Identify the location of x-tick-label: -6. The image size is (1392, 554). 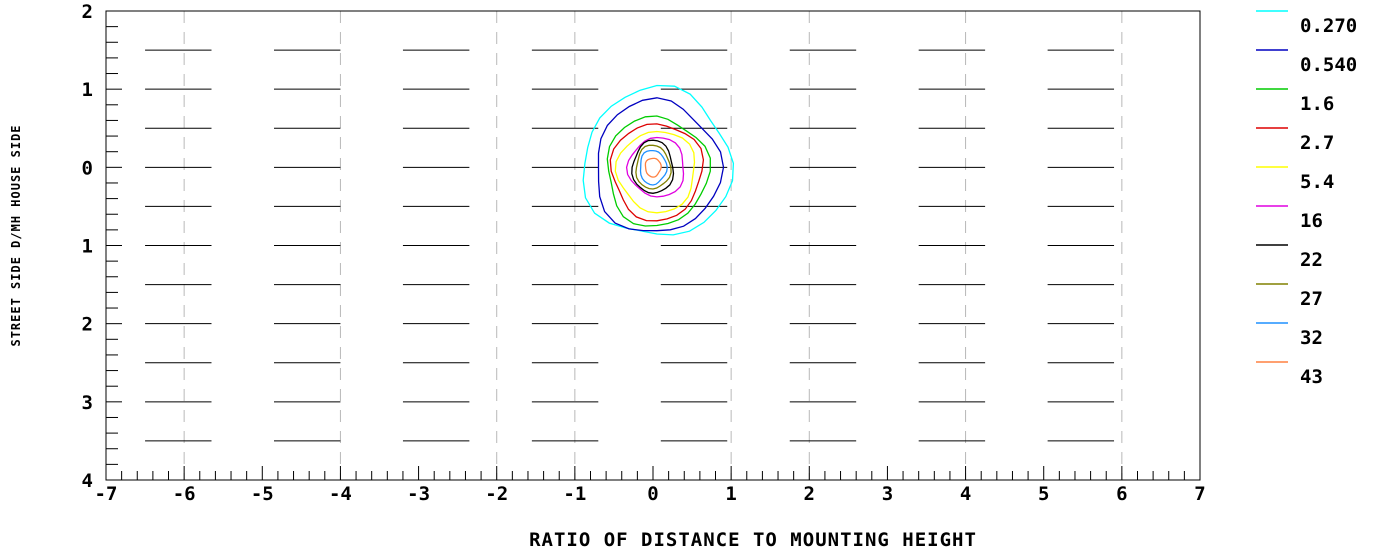
(184, 494).